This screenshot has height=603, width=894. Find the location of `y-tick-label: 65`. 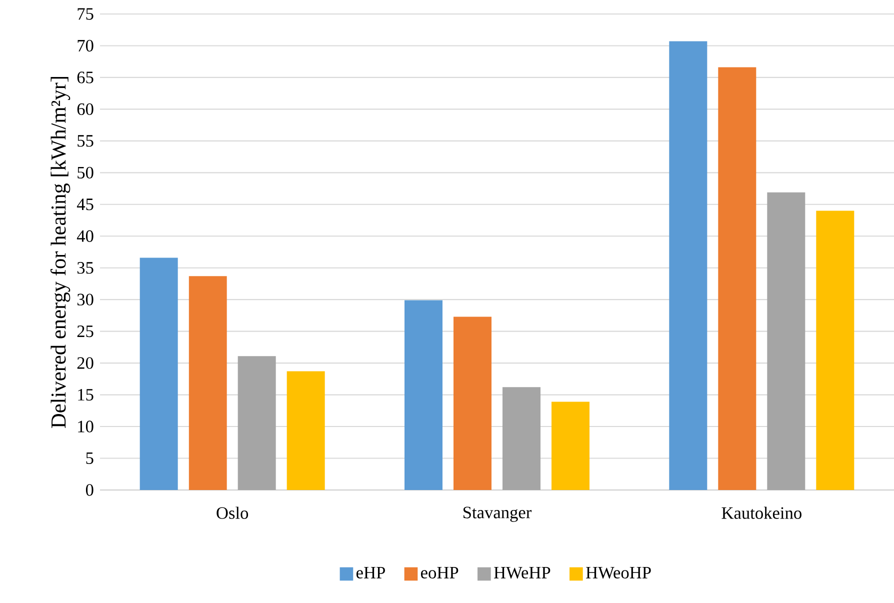

y-tick-label: 65 is located at coordinates (85, 78).